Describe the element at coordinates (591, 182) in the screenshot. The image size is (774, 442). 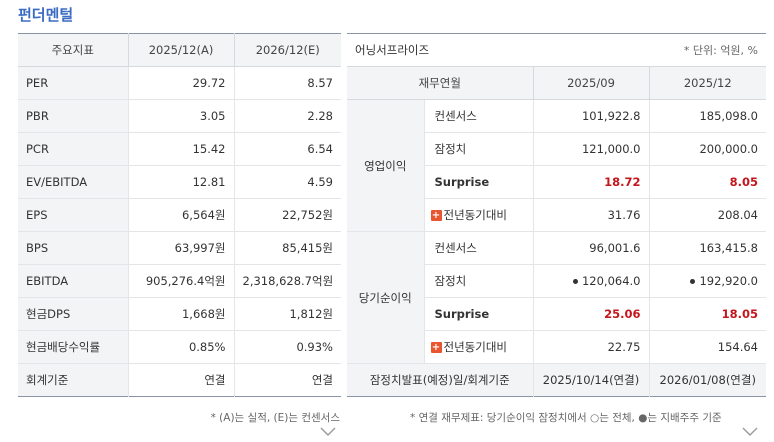
I see `surprise-value: 18.72` at that location.